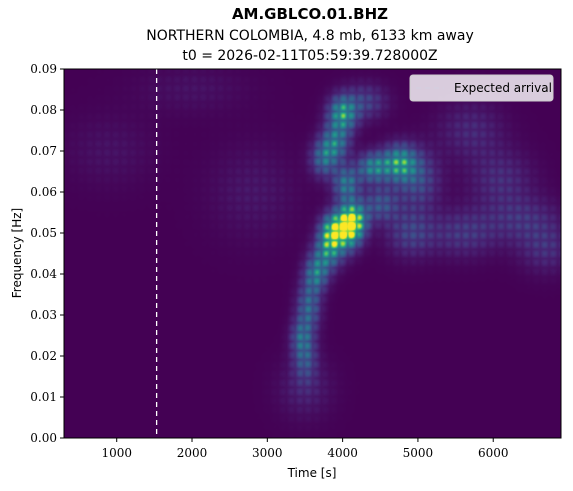  Describe the element at coordinates (43, 274) in the screenshot. I see `y-tick-label: 0.04` at that location.